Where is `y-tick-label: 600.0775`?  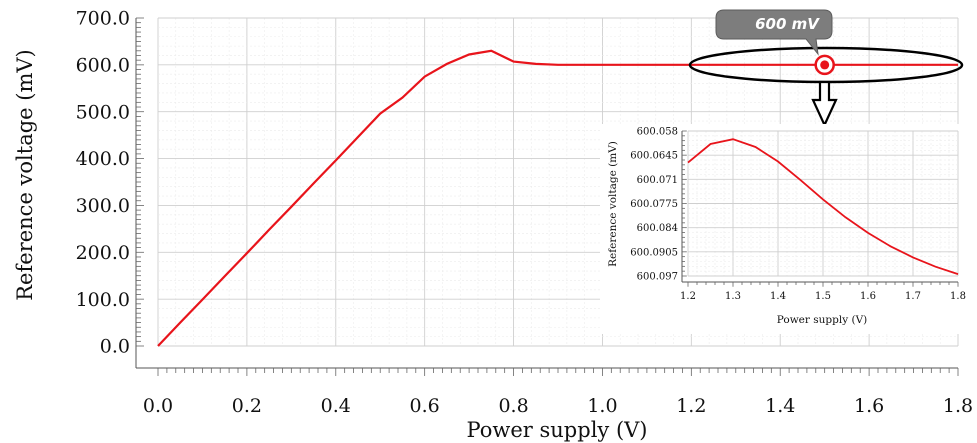 y-tick-label: 600.0775 is located at coordinates (654, 204).